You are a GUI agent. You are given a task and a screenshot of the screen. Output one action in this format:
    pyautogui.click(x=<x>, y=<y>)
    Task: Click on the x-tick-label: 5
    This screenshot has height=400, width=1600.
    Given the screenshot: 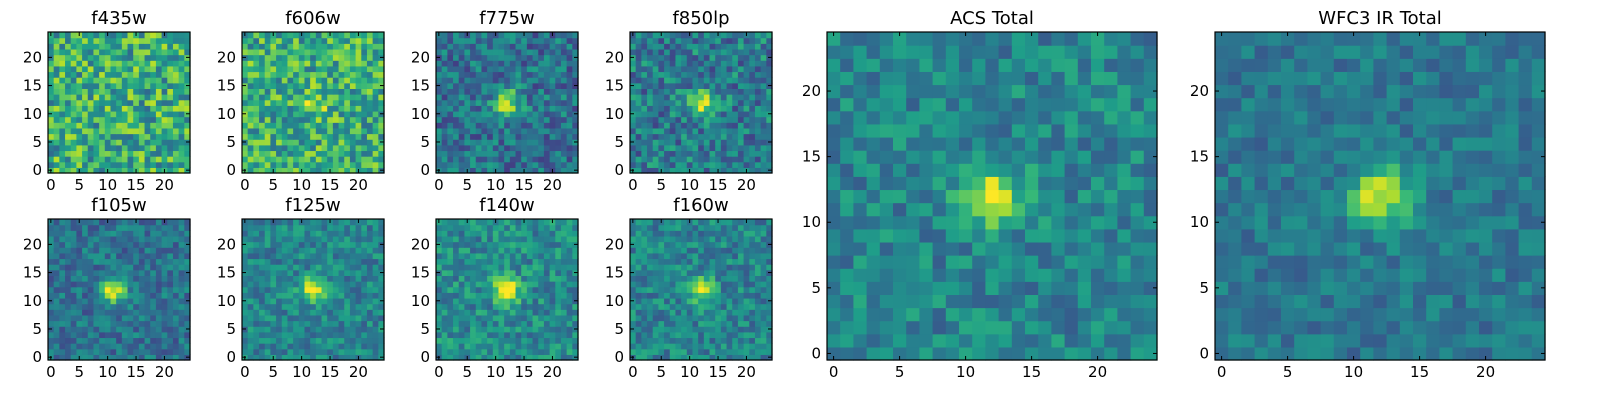 What is the action you would take?
    pyautogui.click(x=467, y=372)
    